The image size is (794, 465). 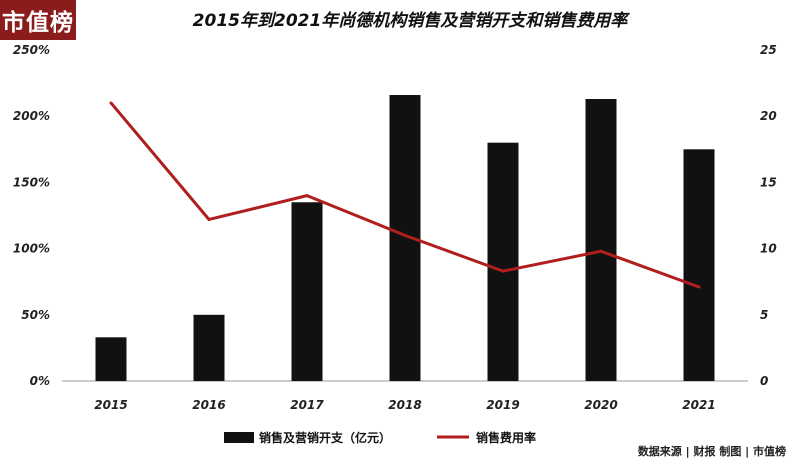 What do you see at coordinates (38, 20) in the screenshot?
I see `brand-logo: 市值榜` at bounding box center [38, 20].